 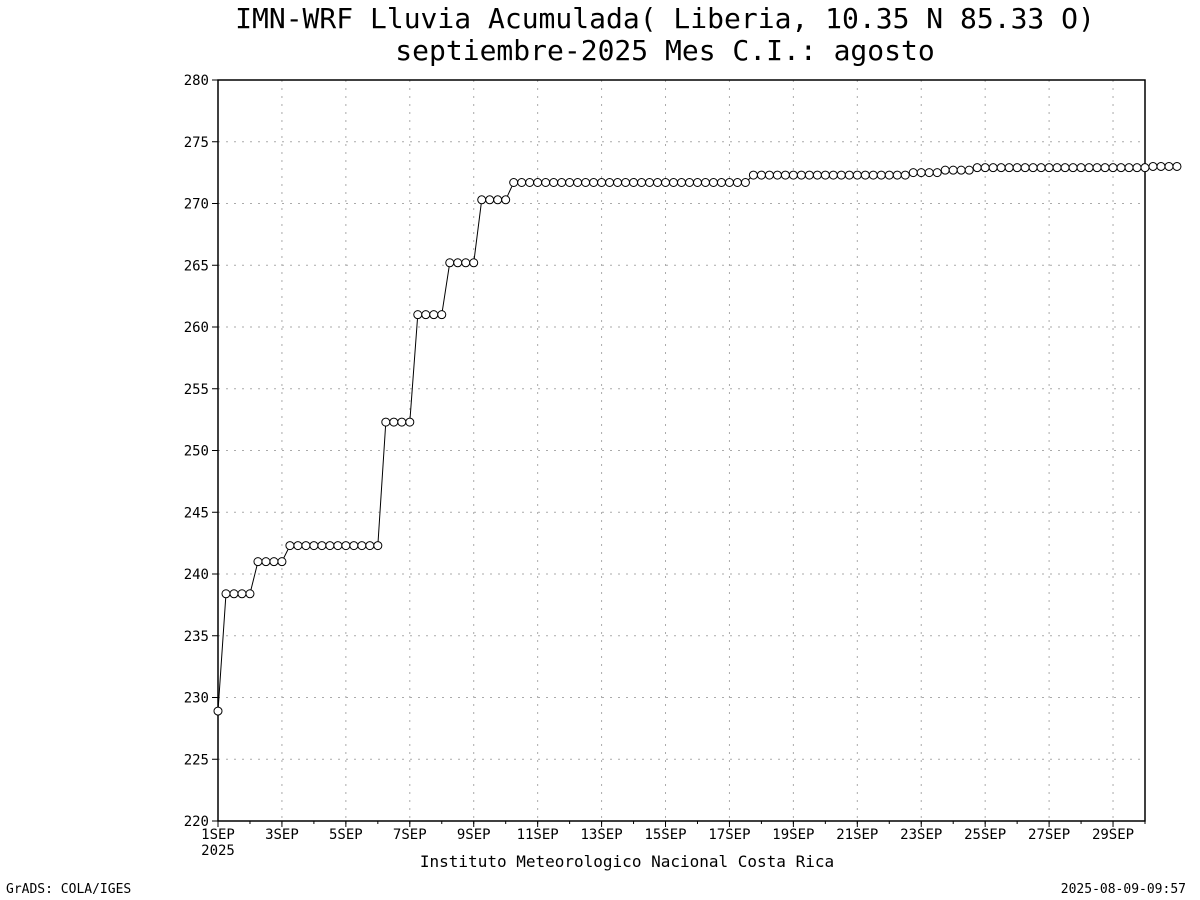 What do you see at coordinates (857, 835) in the screenshot?
I see `x-tick-label: 21SEP` at bounding box center [857, 835].